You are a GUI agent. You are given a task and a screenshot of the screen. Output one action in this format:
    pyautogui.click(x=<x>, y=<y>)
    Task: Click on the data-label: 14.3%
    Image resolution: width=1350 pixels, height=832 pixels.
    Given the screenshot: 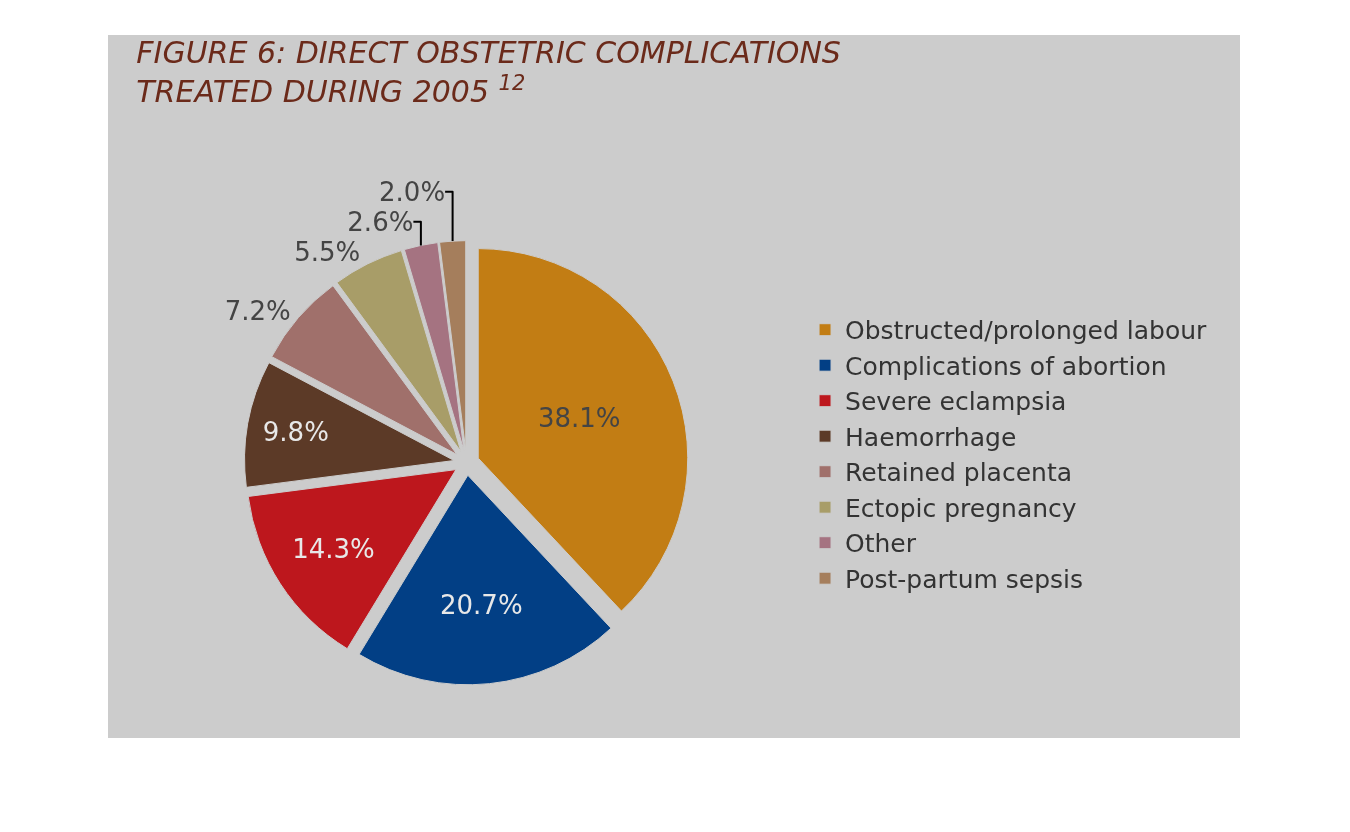 What is the action you would take?
    pyautogui.click(x=333, y=549)
    